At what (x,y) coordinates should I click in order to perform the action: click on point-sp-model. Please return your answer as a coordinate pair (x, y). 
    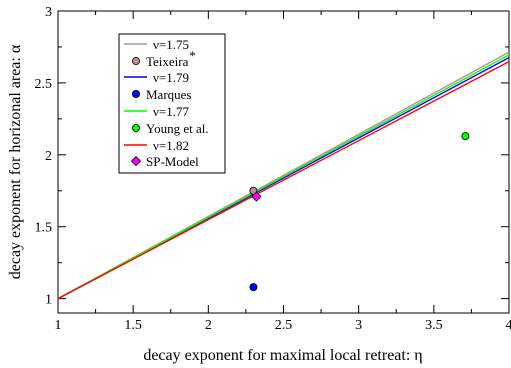
    Looking at the image, I should click on (256, 196).